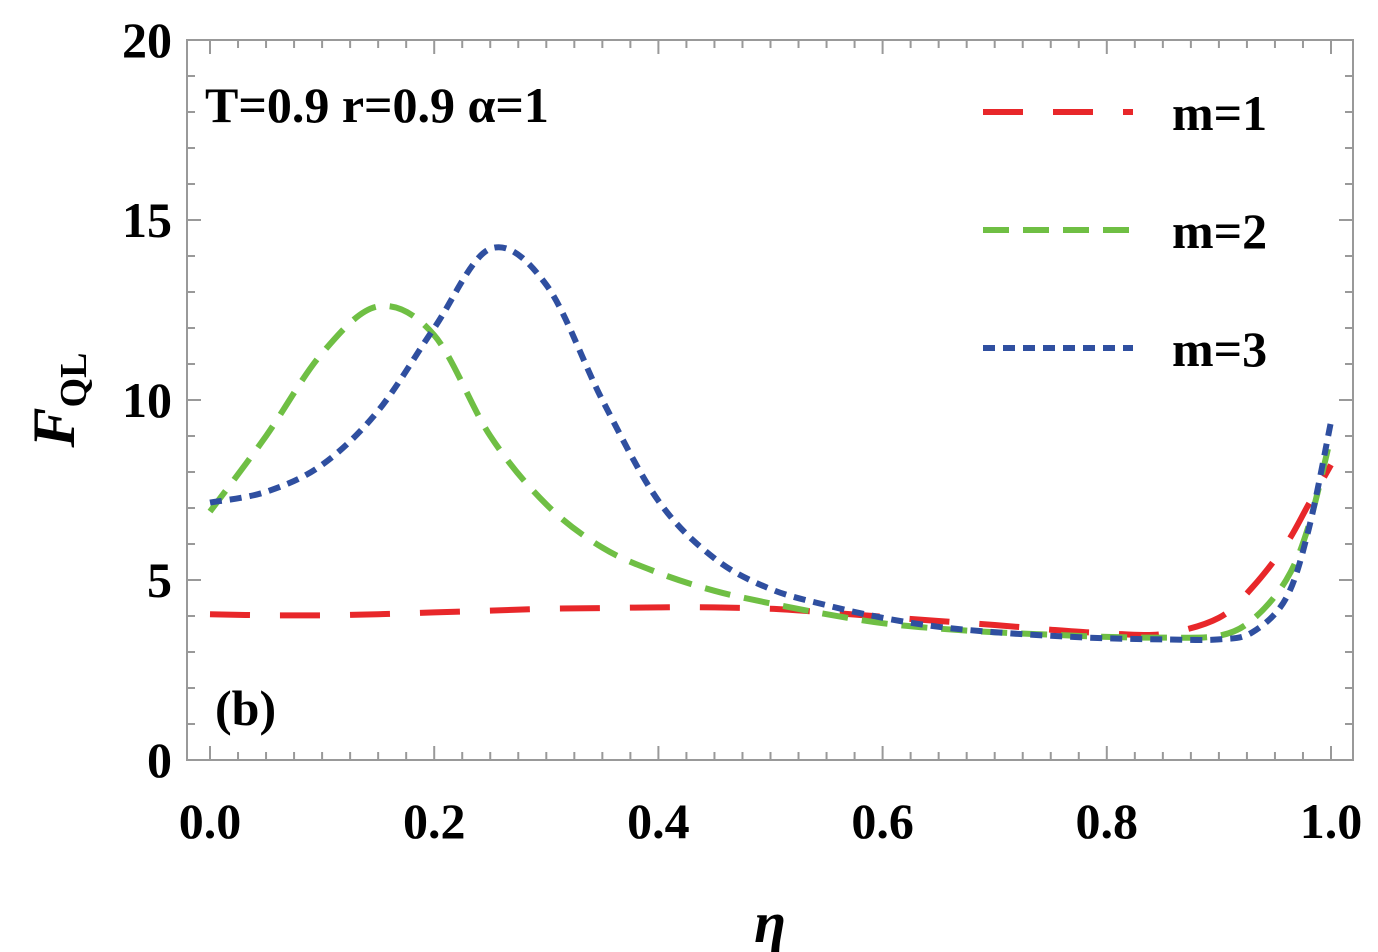 This screenshot has width=1378, height=952. I want to click on y-axis-label-group: FQL, so click(58, 401).